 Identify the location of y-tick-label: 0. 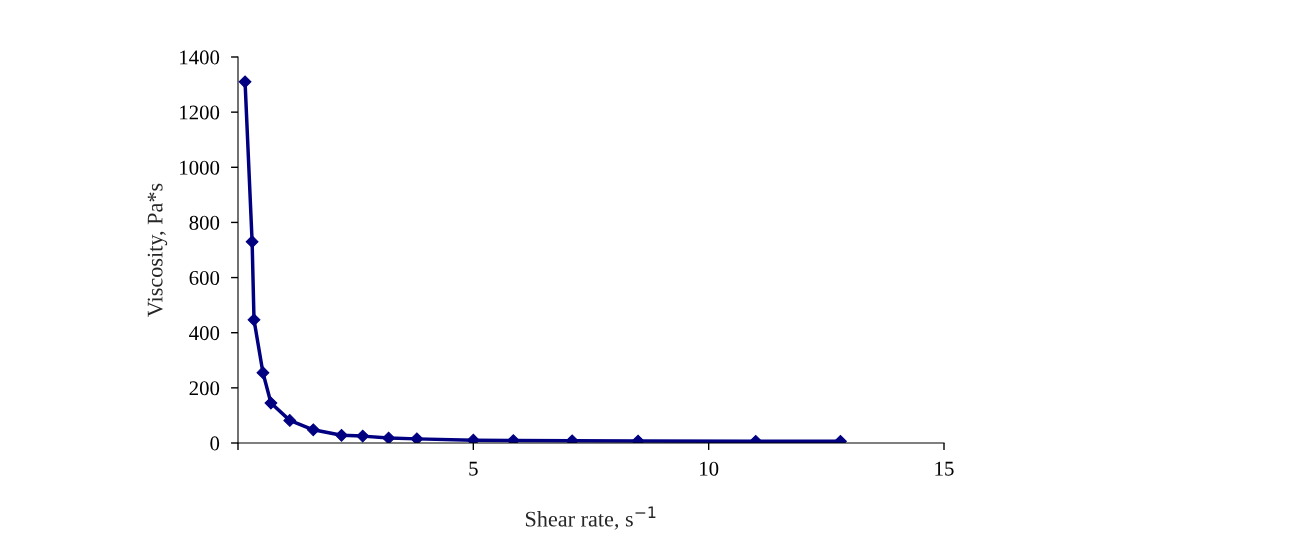
(215, 443).